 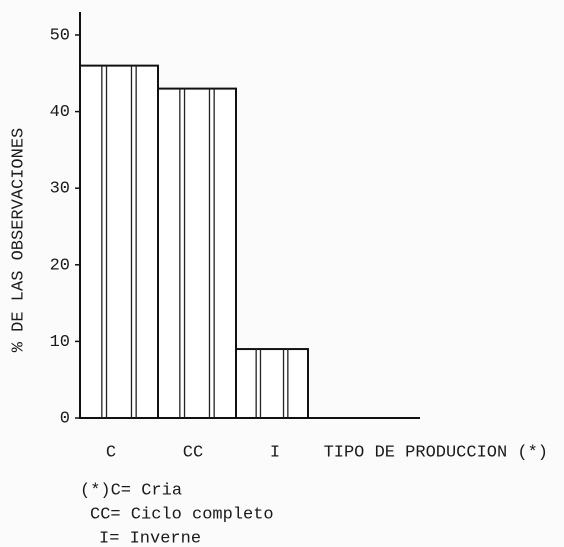 What do you see at coordinates (131, 490) in the screenshot?
I see `footnote: (*)C= Cria` at bounding box center [131, 490].